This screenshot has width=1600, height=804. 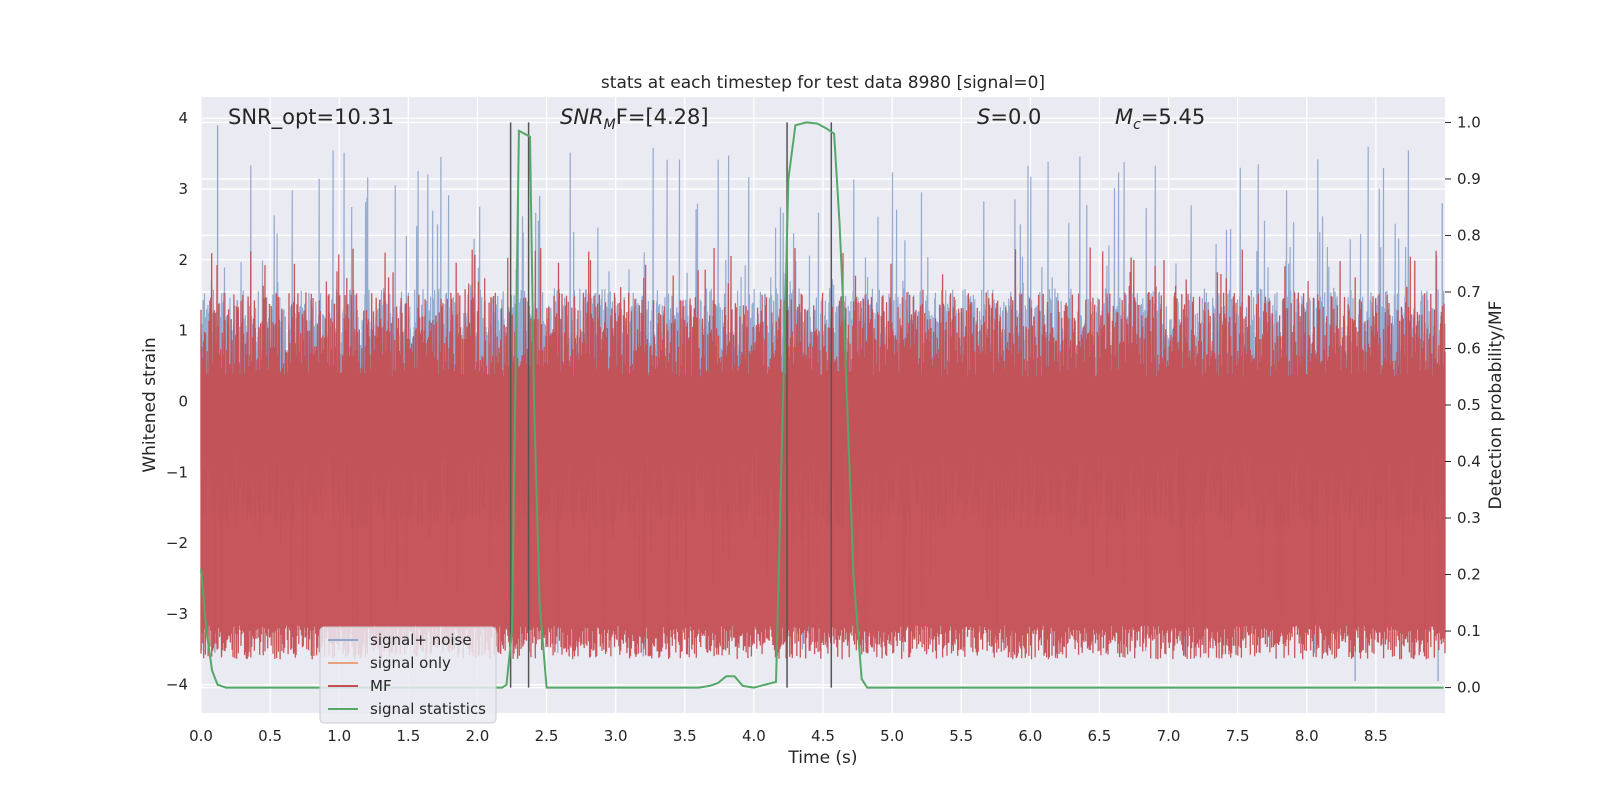 What do you see at coordinates (177, 614) in the screenshot?
I see `y-tick-label: −3` at bounding box center [177, 614].